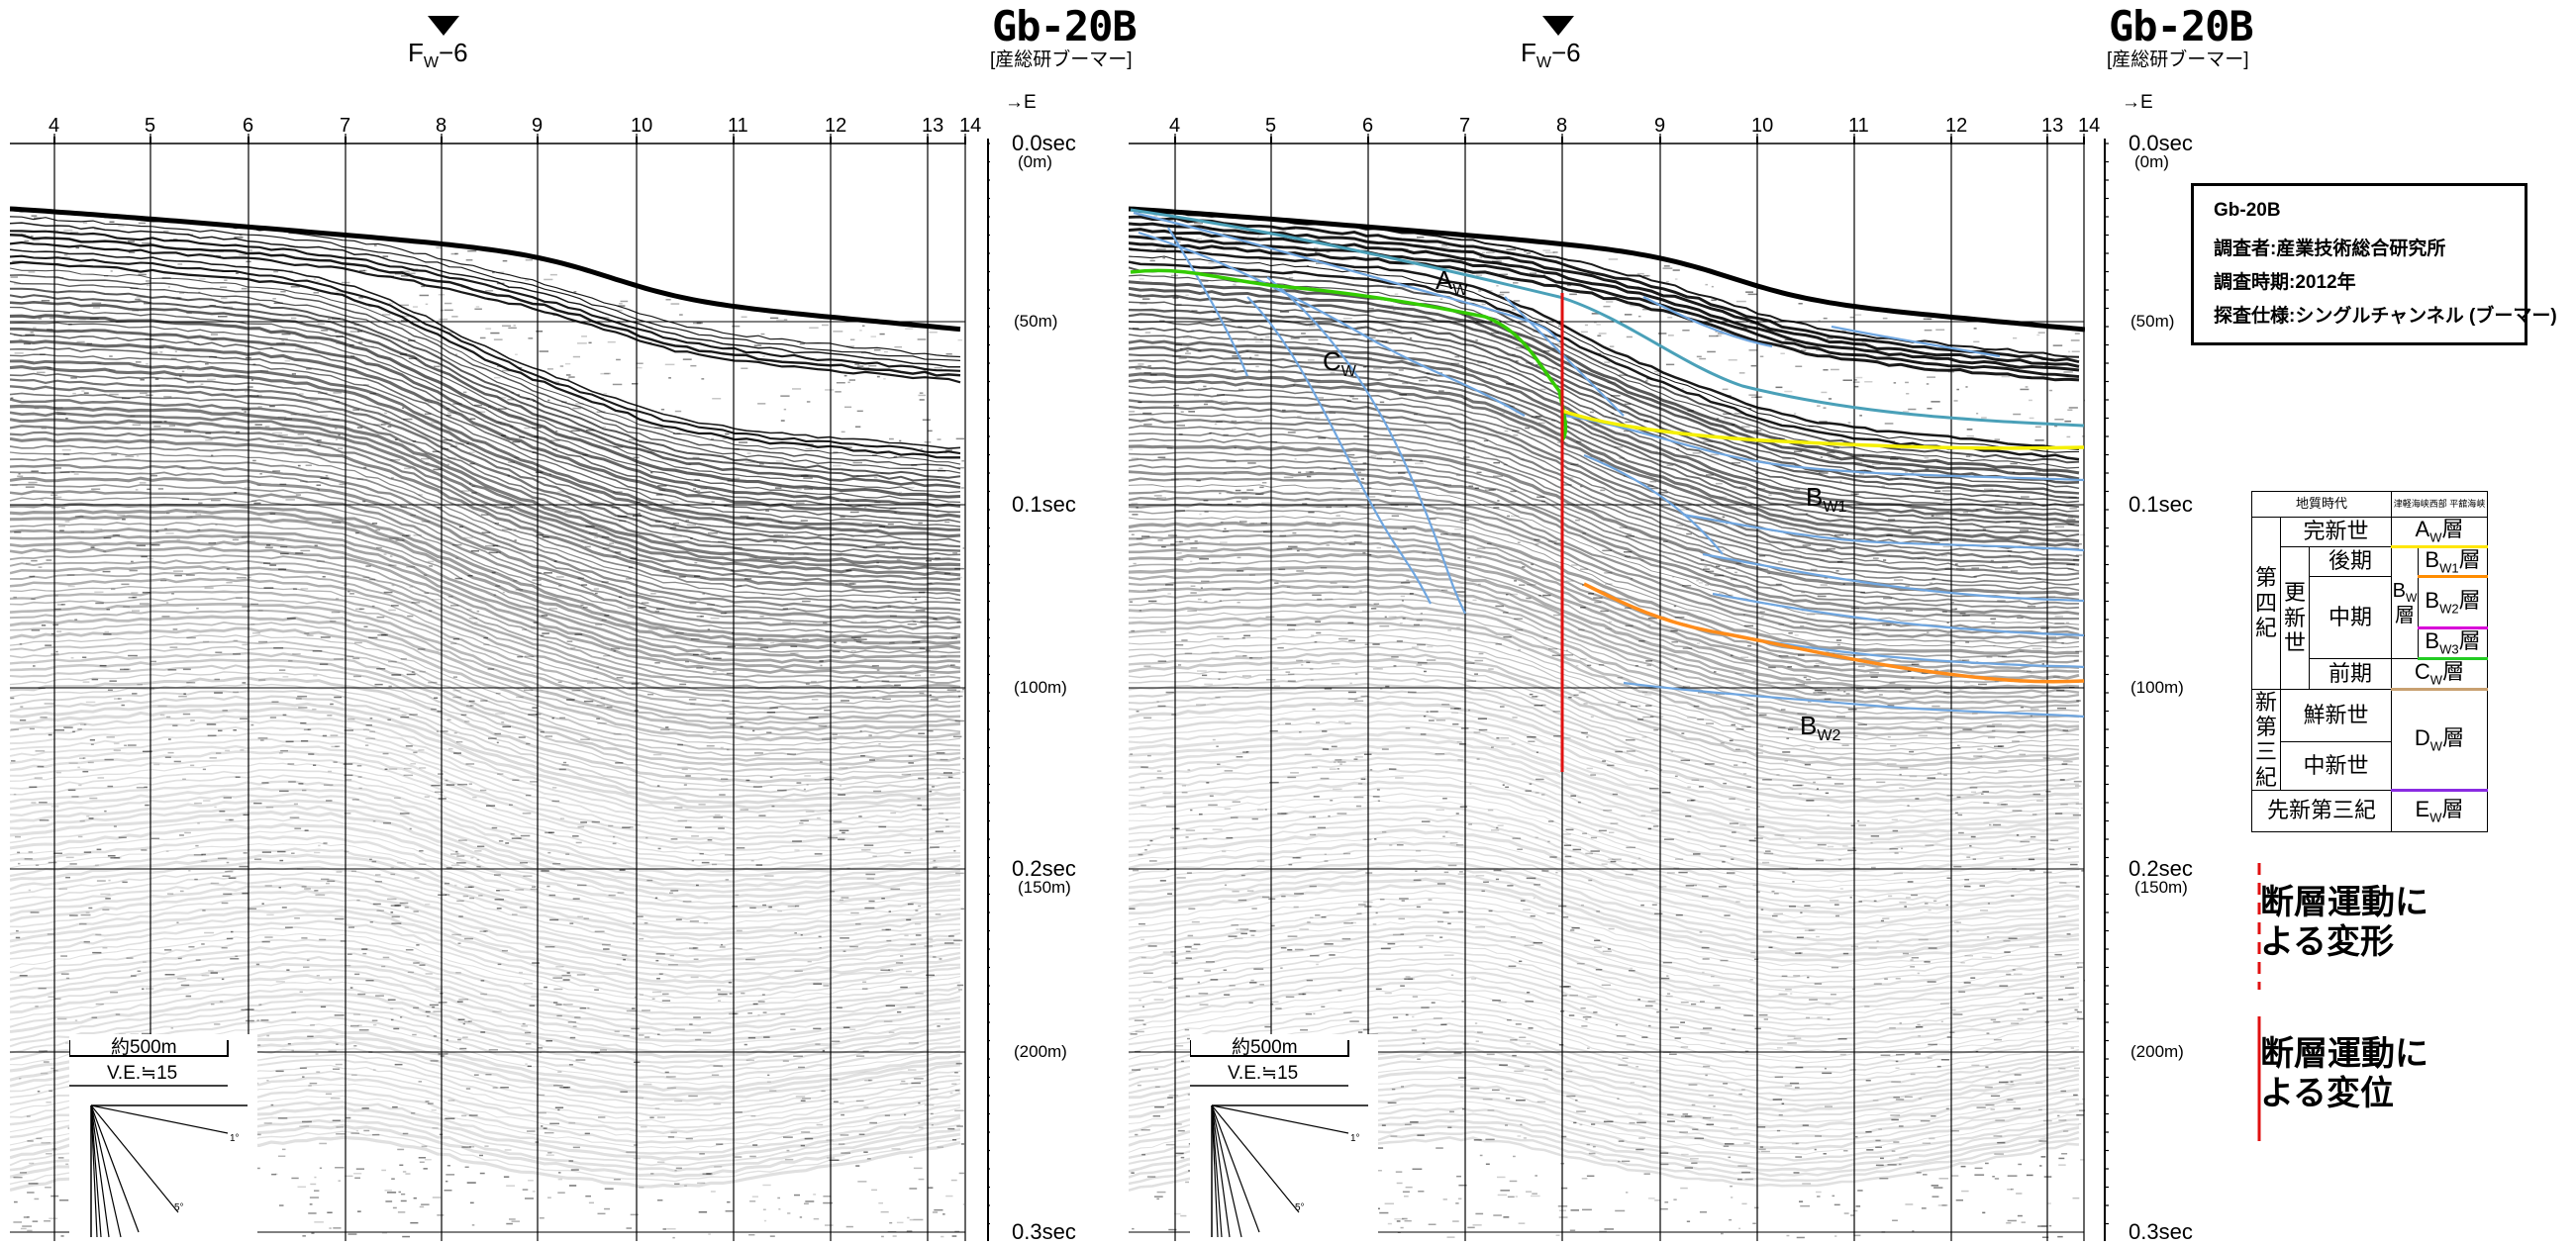 This screenshot has height=1247, width=2576. What do you see at coordinates (1823, 430) in the screenshot?
I see `horizon-yellow` at bounding box center [1823, 430].